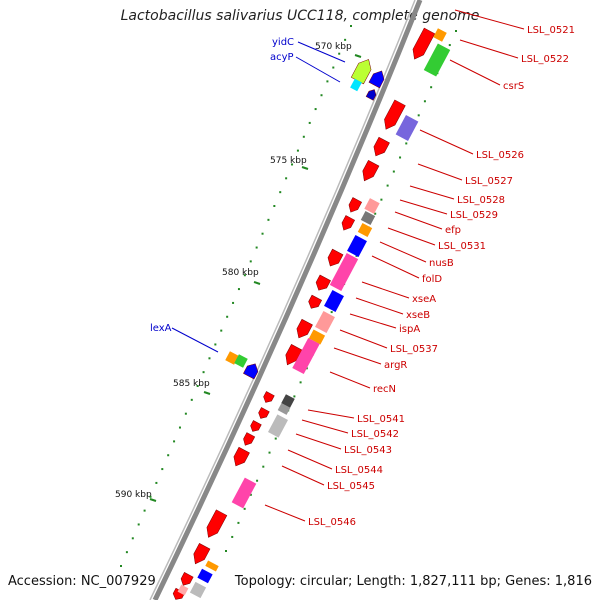  Describe the element at coordinates (368, 450) in the screenshot. I see `right-gene-label: LSL_0543` at that location.